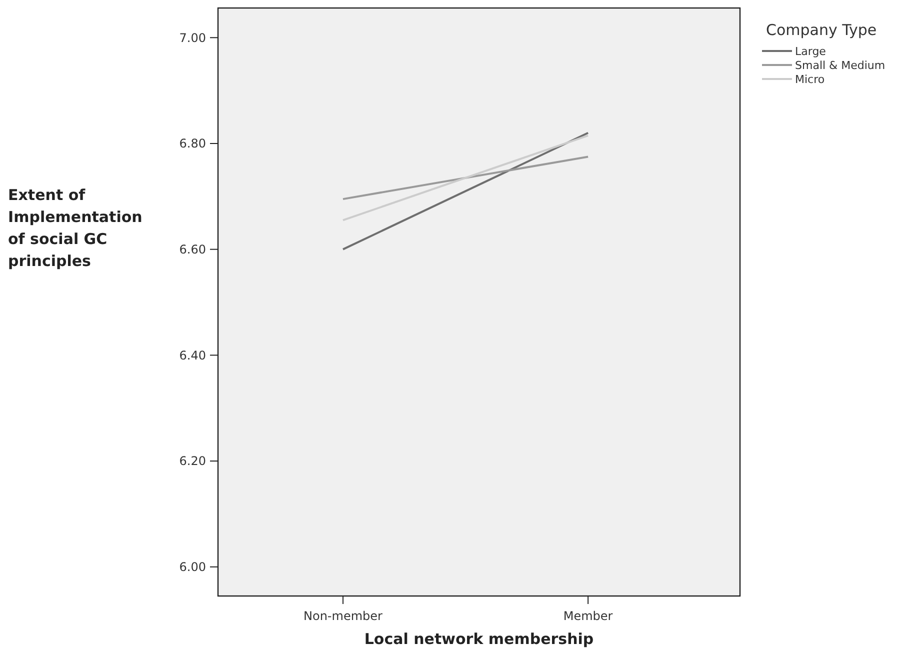 The width and height of the screenshot is (924, 652). I want to click on legend-label: Micro, so click(810, 79).